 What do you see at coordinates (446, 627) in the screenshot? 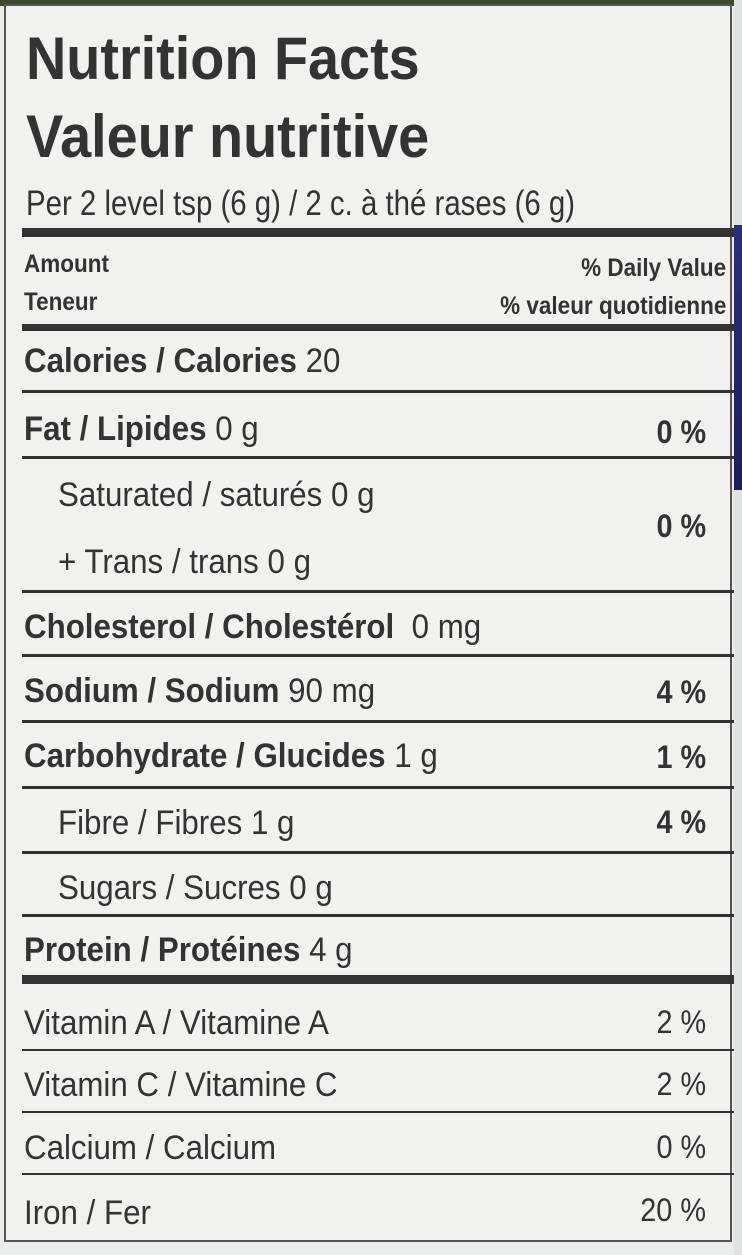
I see `nutrient-amount: 0 mg` at bounding box center [446, 627].